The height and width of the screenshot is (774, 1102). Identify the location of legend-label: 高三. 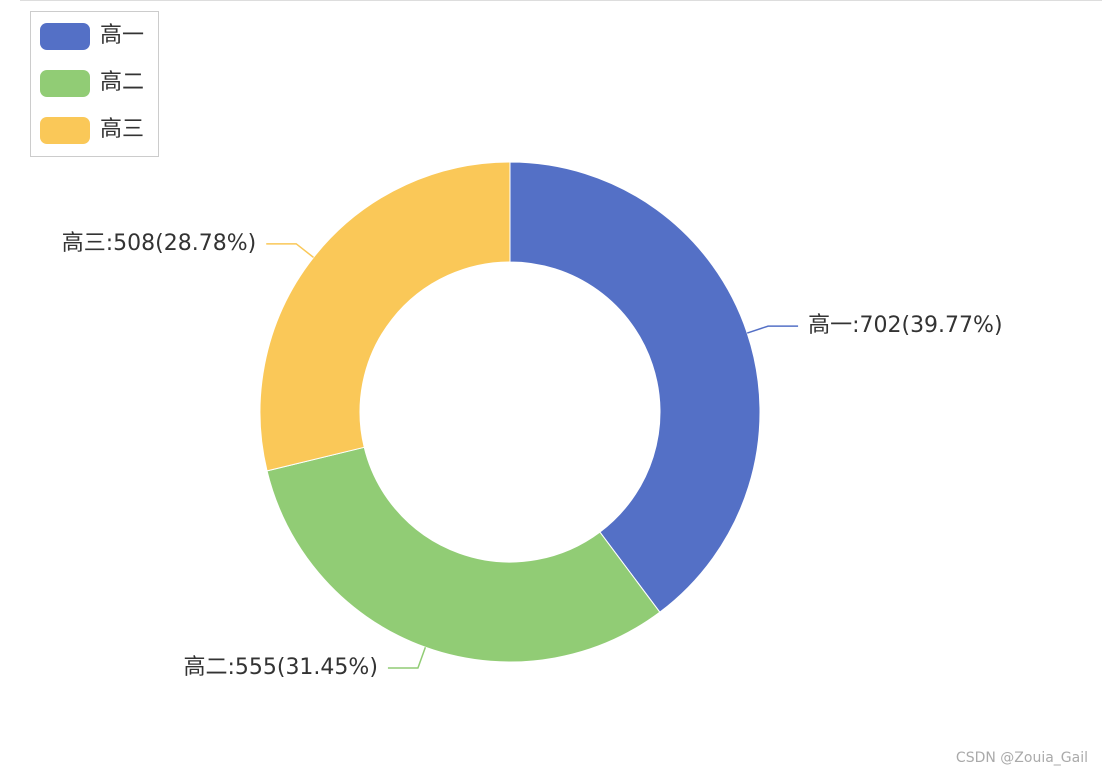
(122, 129).